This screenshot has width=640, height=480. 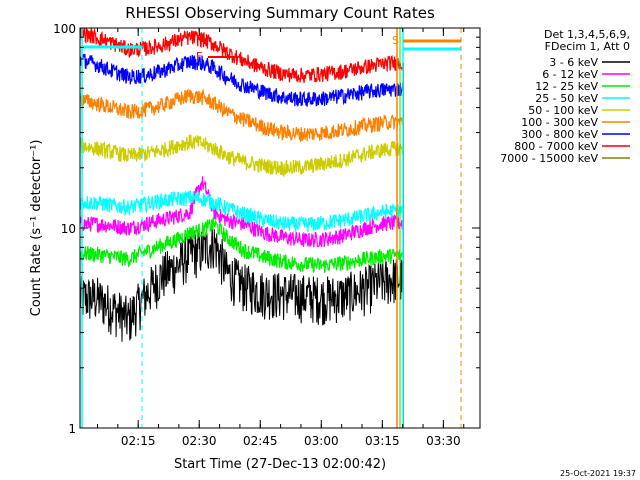 I want to click on x-tick-label: 02:45, so click(x=260, y=441).